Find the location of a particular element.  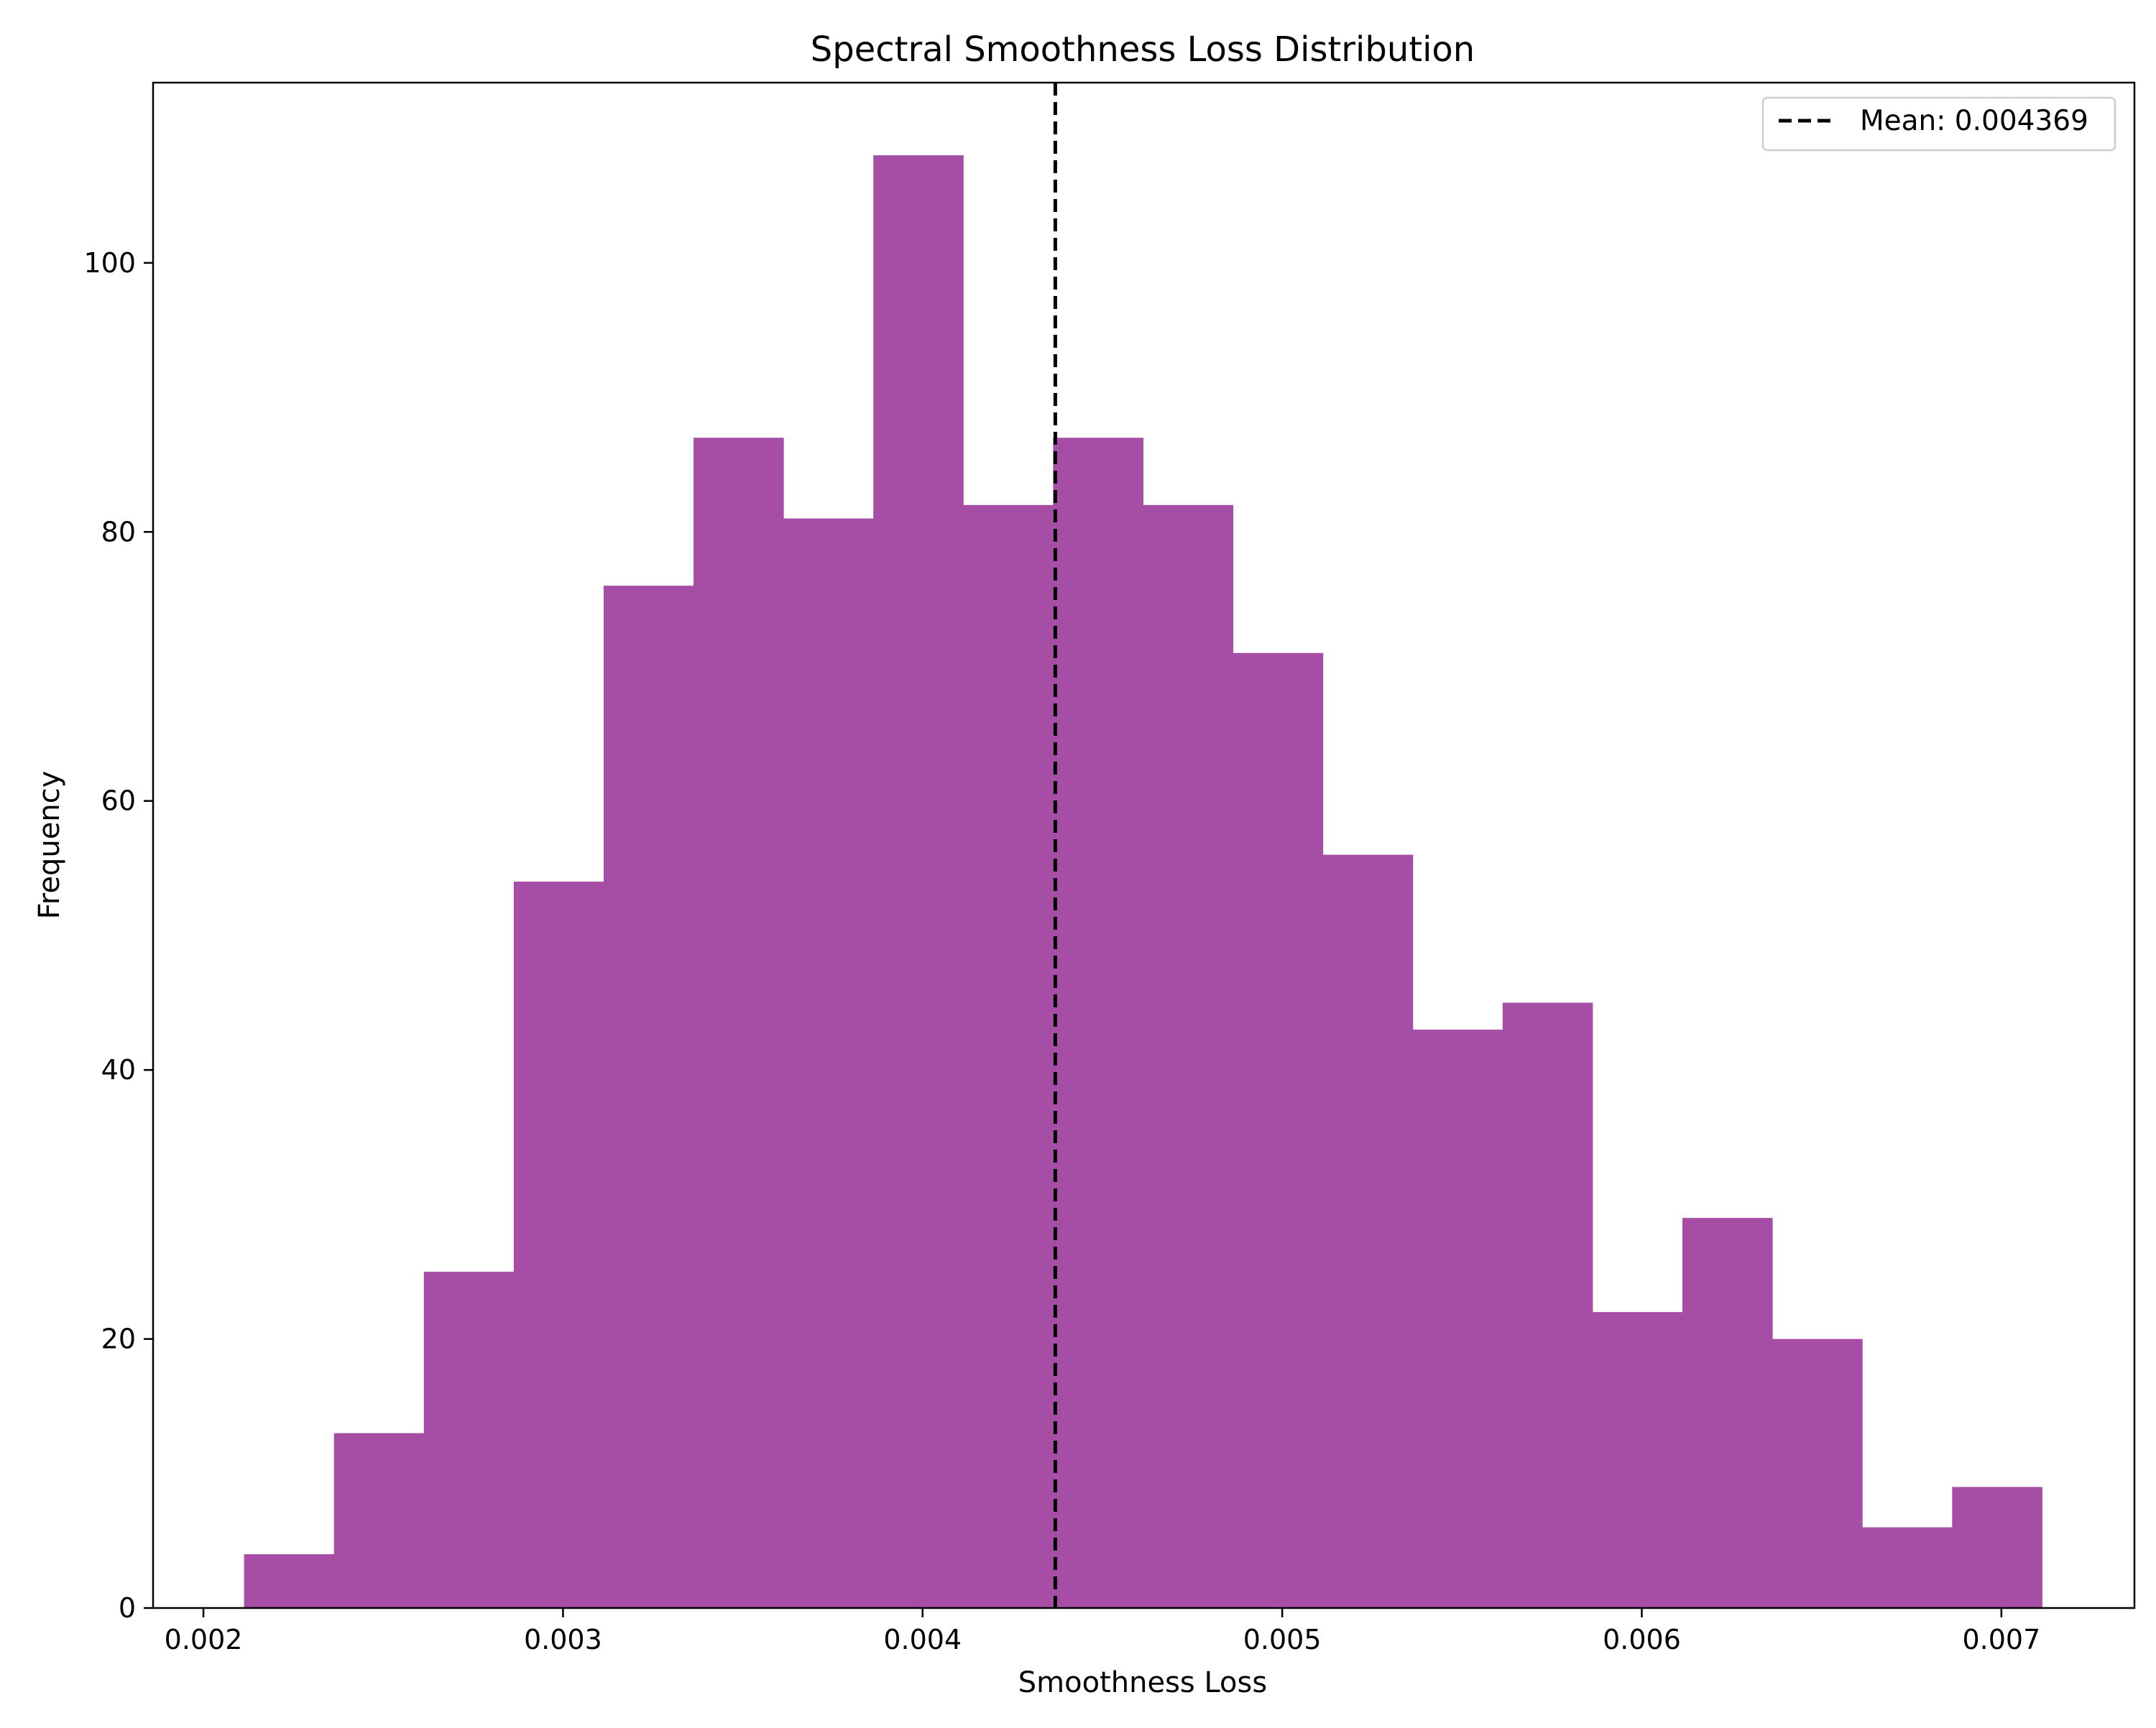

x-axis-label: Smoothness Loss is located at coordinates (1143, 1683).